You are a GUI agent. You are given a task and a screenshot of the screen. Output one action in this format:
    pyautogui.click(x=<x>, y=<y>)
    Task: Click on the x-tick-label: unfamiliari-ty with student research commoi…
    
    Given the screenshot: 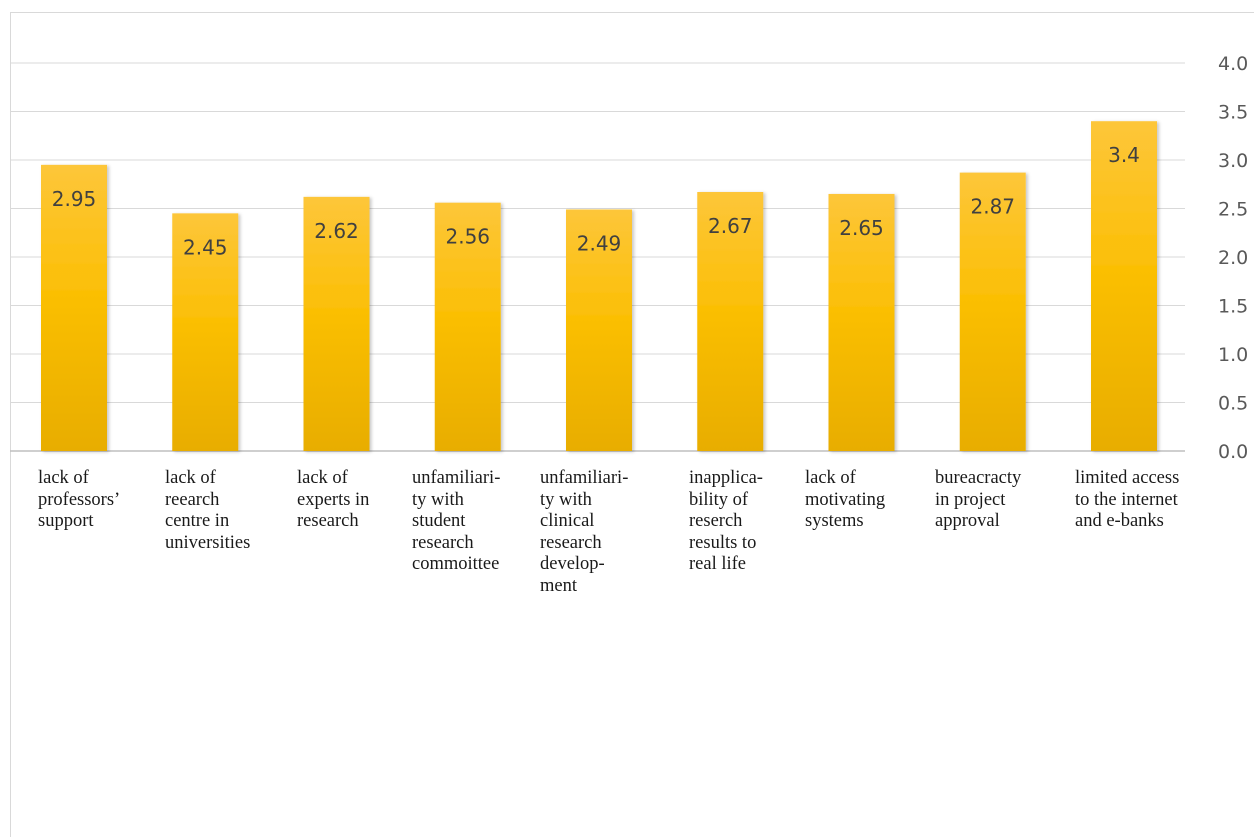 What is the action you would take?
    pyautogui.click(x=456, y=521)
    